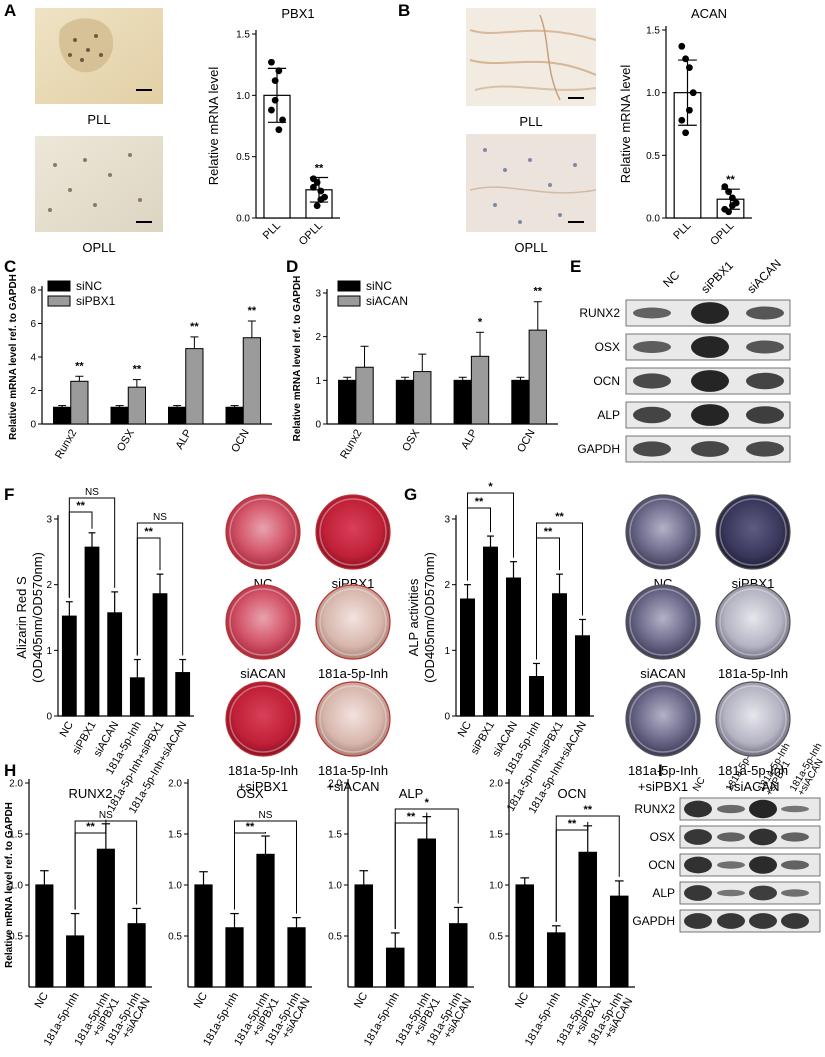 This screenshot has height=1057, width=825. What do you see at coordinates (98, 119) in the screenshot?
I see `micrograph-a-pll-label: PLL` at bounding box center [98, 119].